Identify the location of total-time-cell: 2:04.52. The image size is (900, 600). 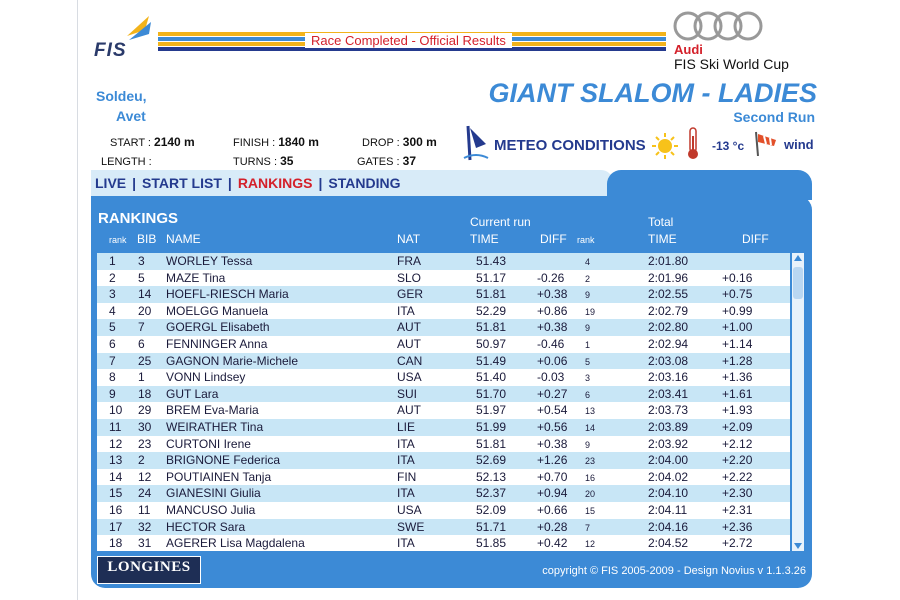
(668, 543).